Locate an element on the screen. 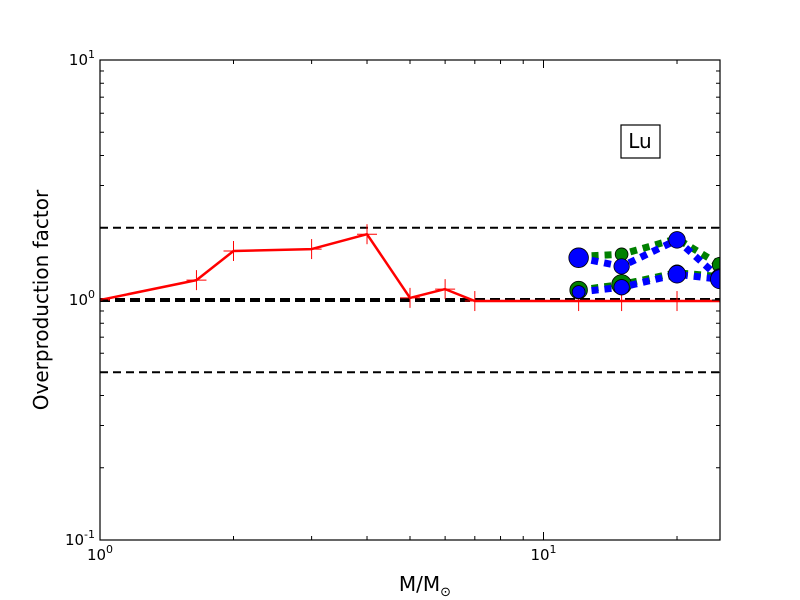  y-tick-label: 10¹ is located at coordinates (82, 58).